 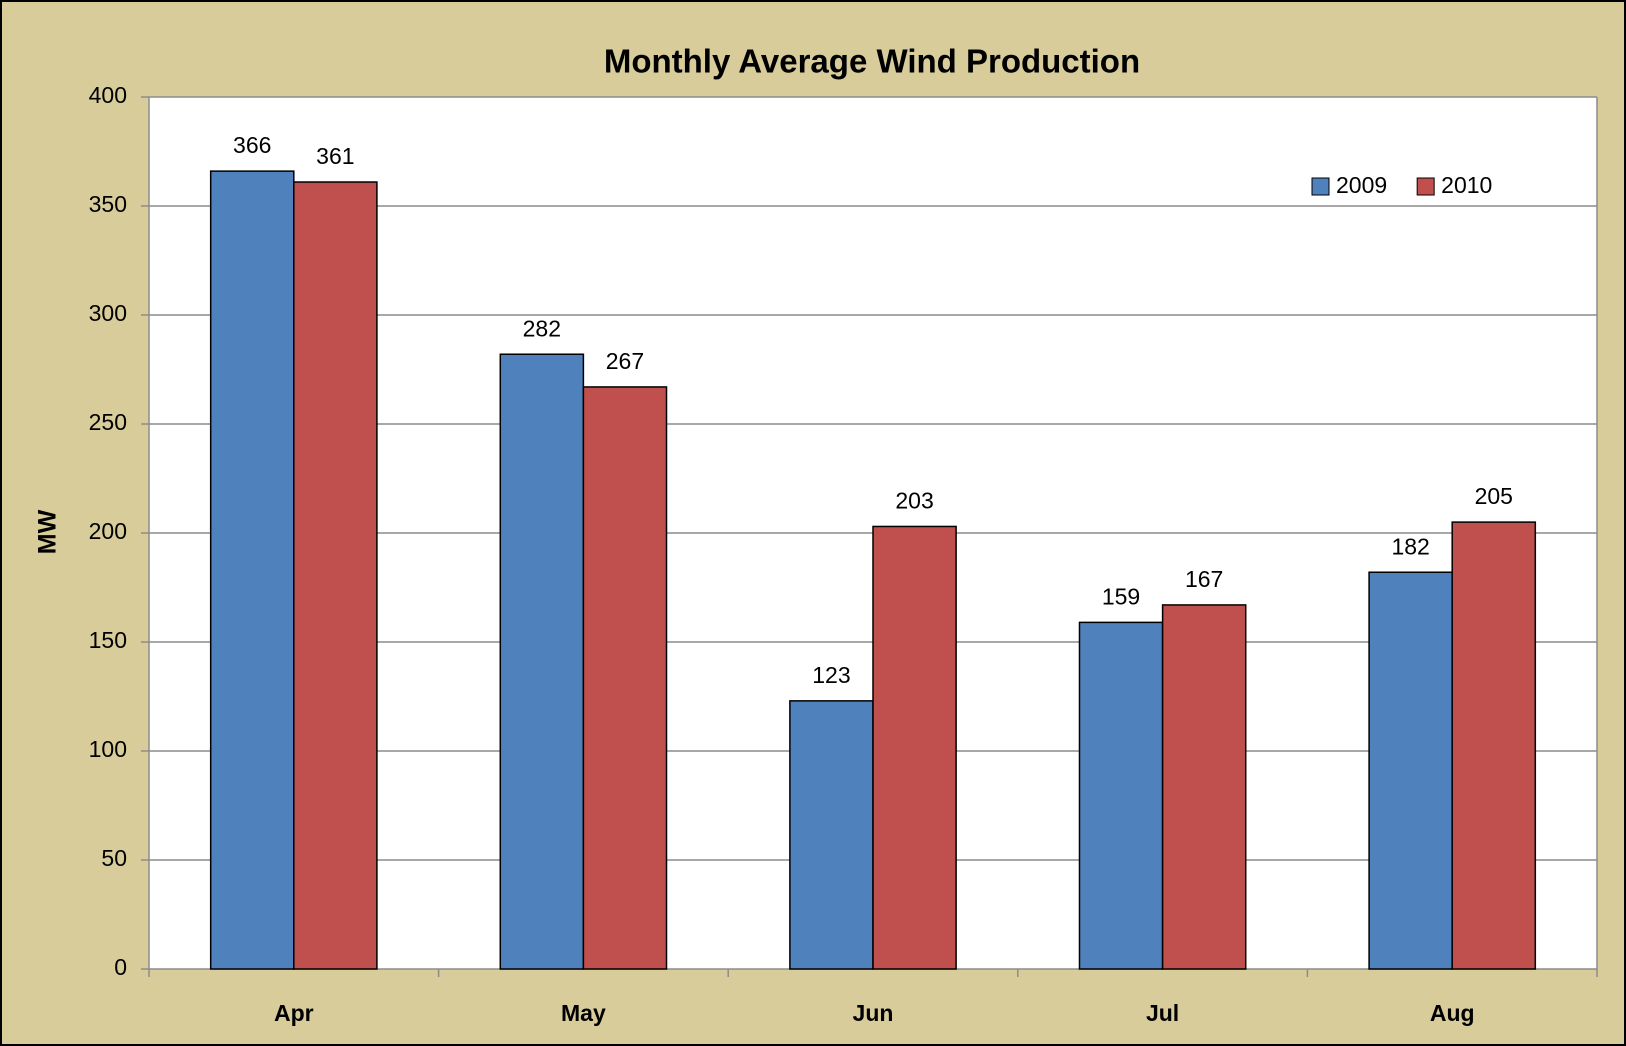 I want to click on data-label: 361, so click(x=335, y=156).